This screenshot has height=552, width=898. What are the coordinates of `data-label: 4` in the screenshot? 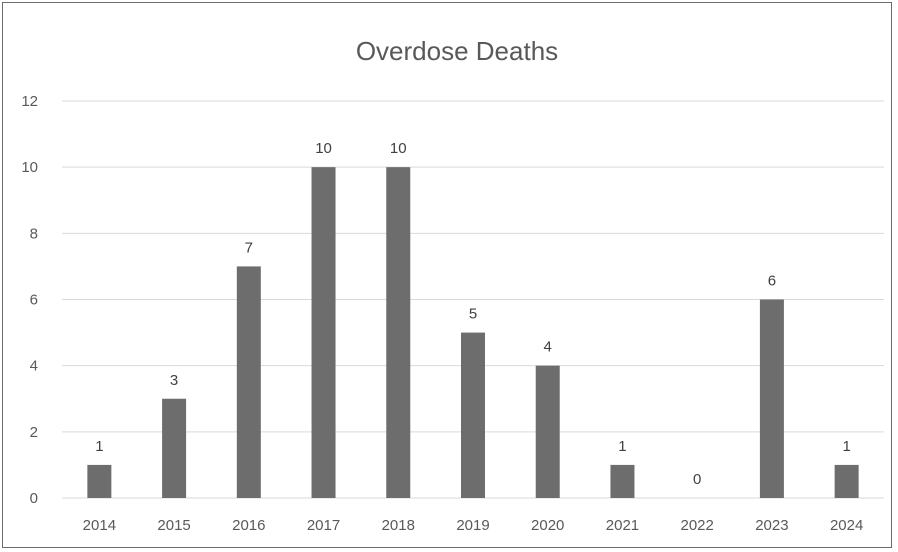 It's located at (548, 347).